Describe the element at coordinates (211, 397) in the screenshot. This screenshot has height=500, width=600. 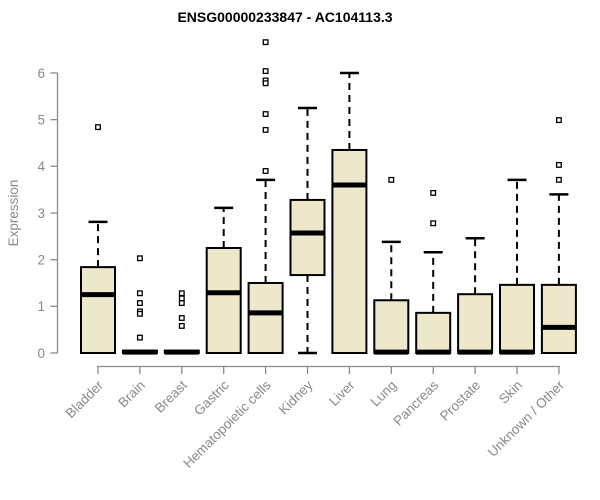
I see `x-axis-tick-label: Gastric` at that location.